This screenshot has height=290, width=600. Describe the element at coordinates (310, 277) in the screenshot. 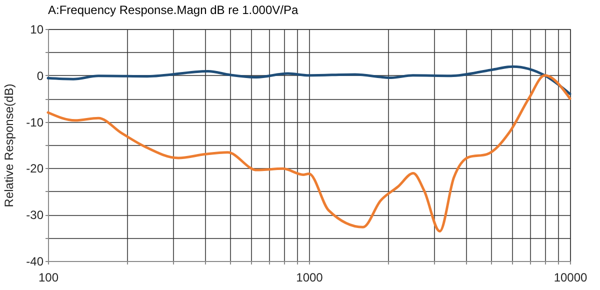

I see `x-tick-label: 1000` at that location.